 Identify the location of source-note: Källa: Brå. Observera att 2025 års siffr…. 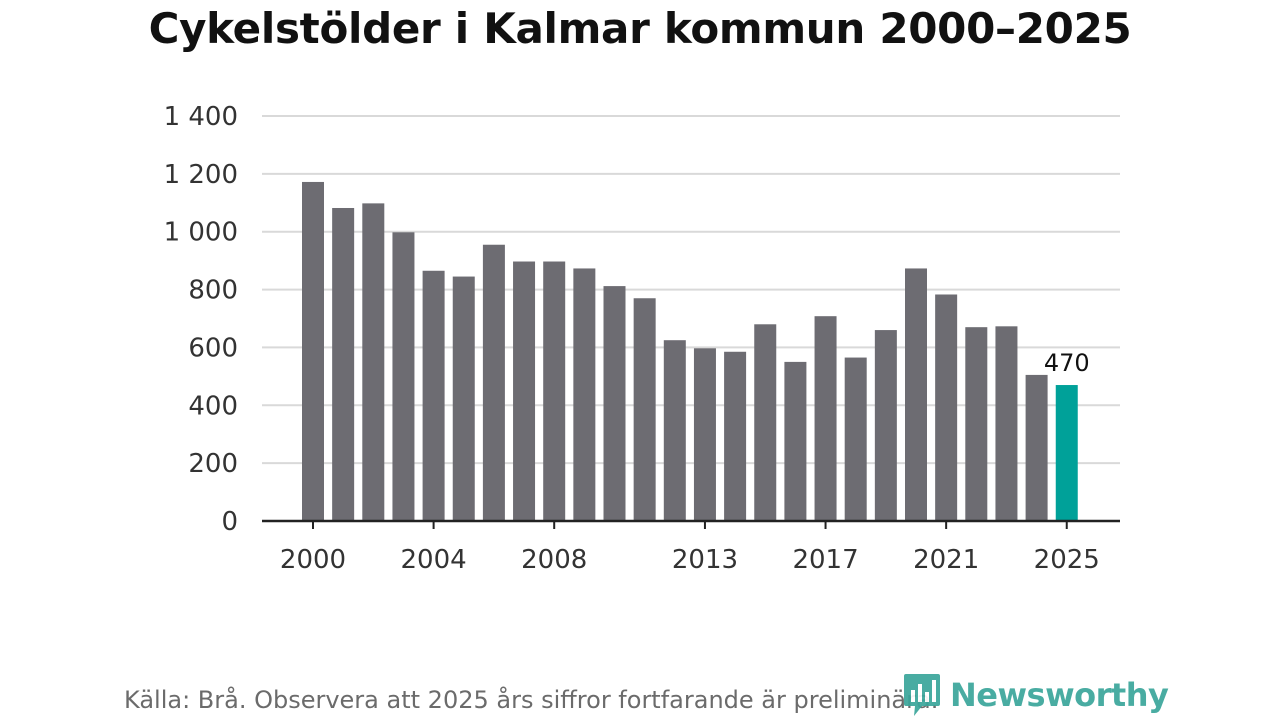
(531, 700).